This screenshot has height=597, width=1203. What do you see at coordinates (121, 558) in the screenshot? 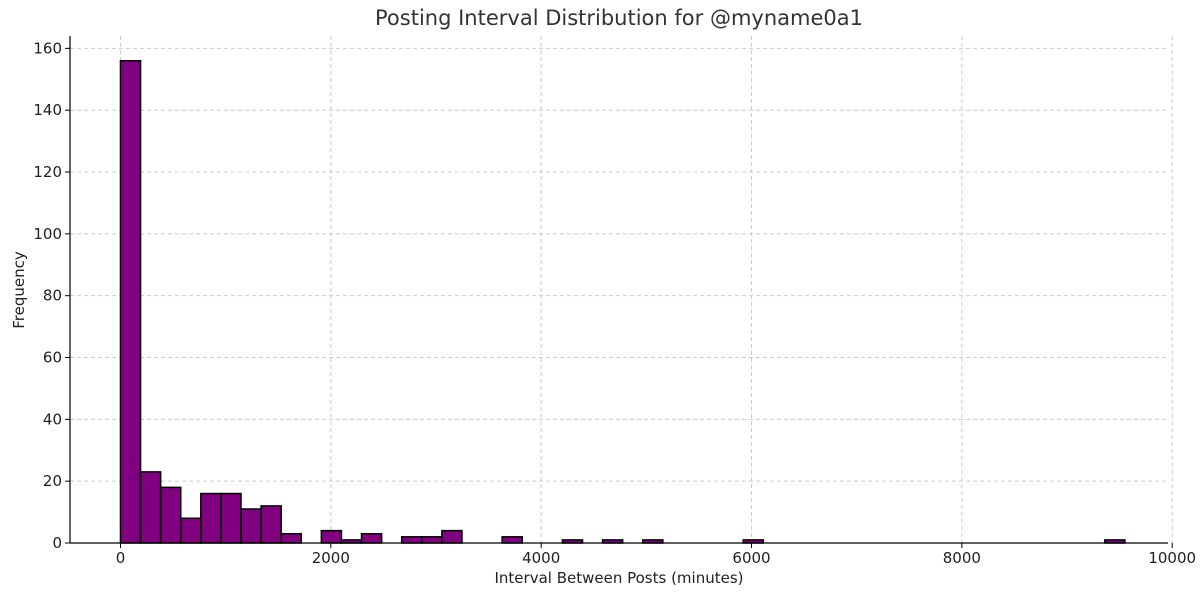
I see `x-tick-label: 0` at bounding box center [121, 558].